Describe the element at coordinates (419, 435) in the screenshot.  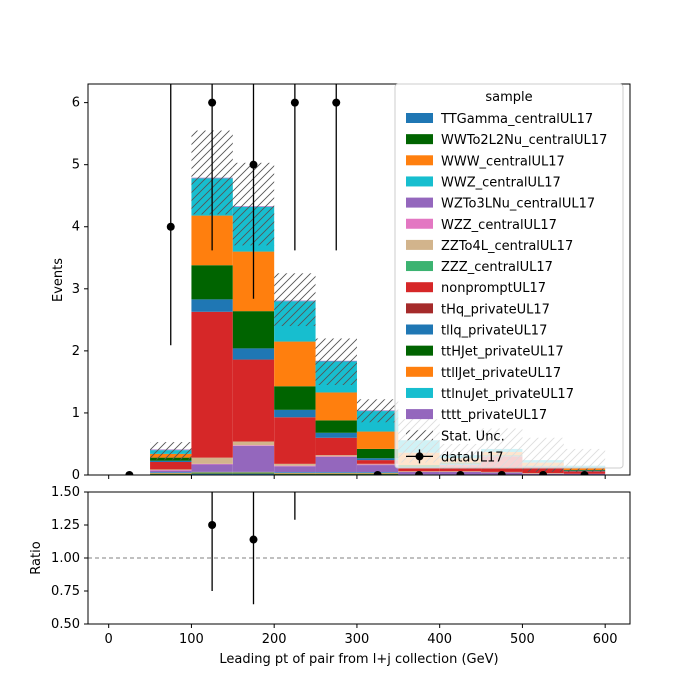
I see `legend-swatch-hatch` at that location.